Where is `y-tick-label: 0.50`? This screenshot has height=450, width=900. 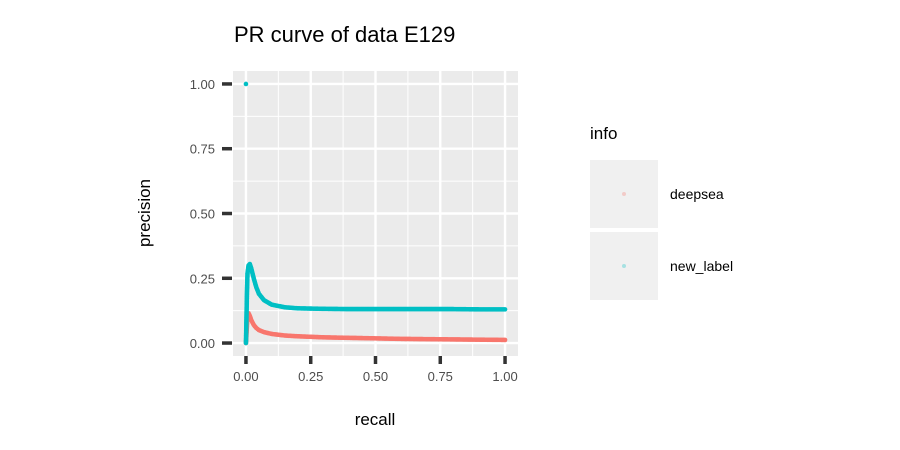
y-tick-label: 0.50 is located at coordinates (202, 214).